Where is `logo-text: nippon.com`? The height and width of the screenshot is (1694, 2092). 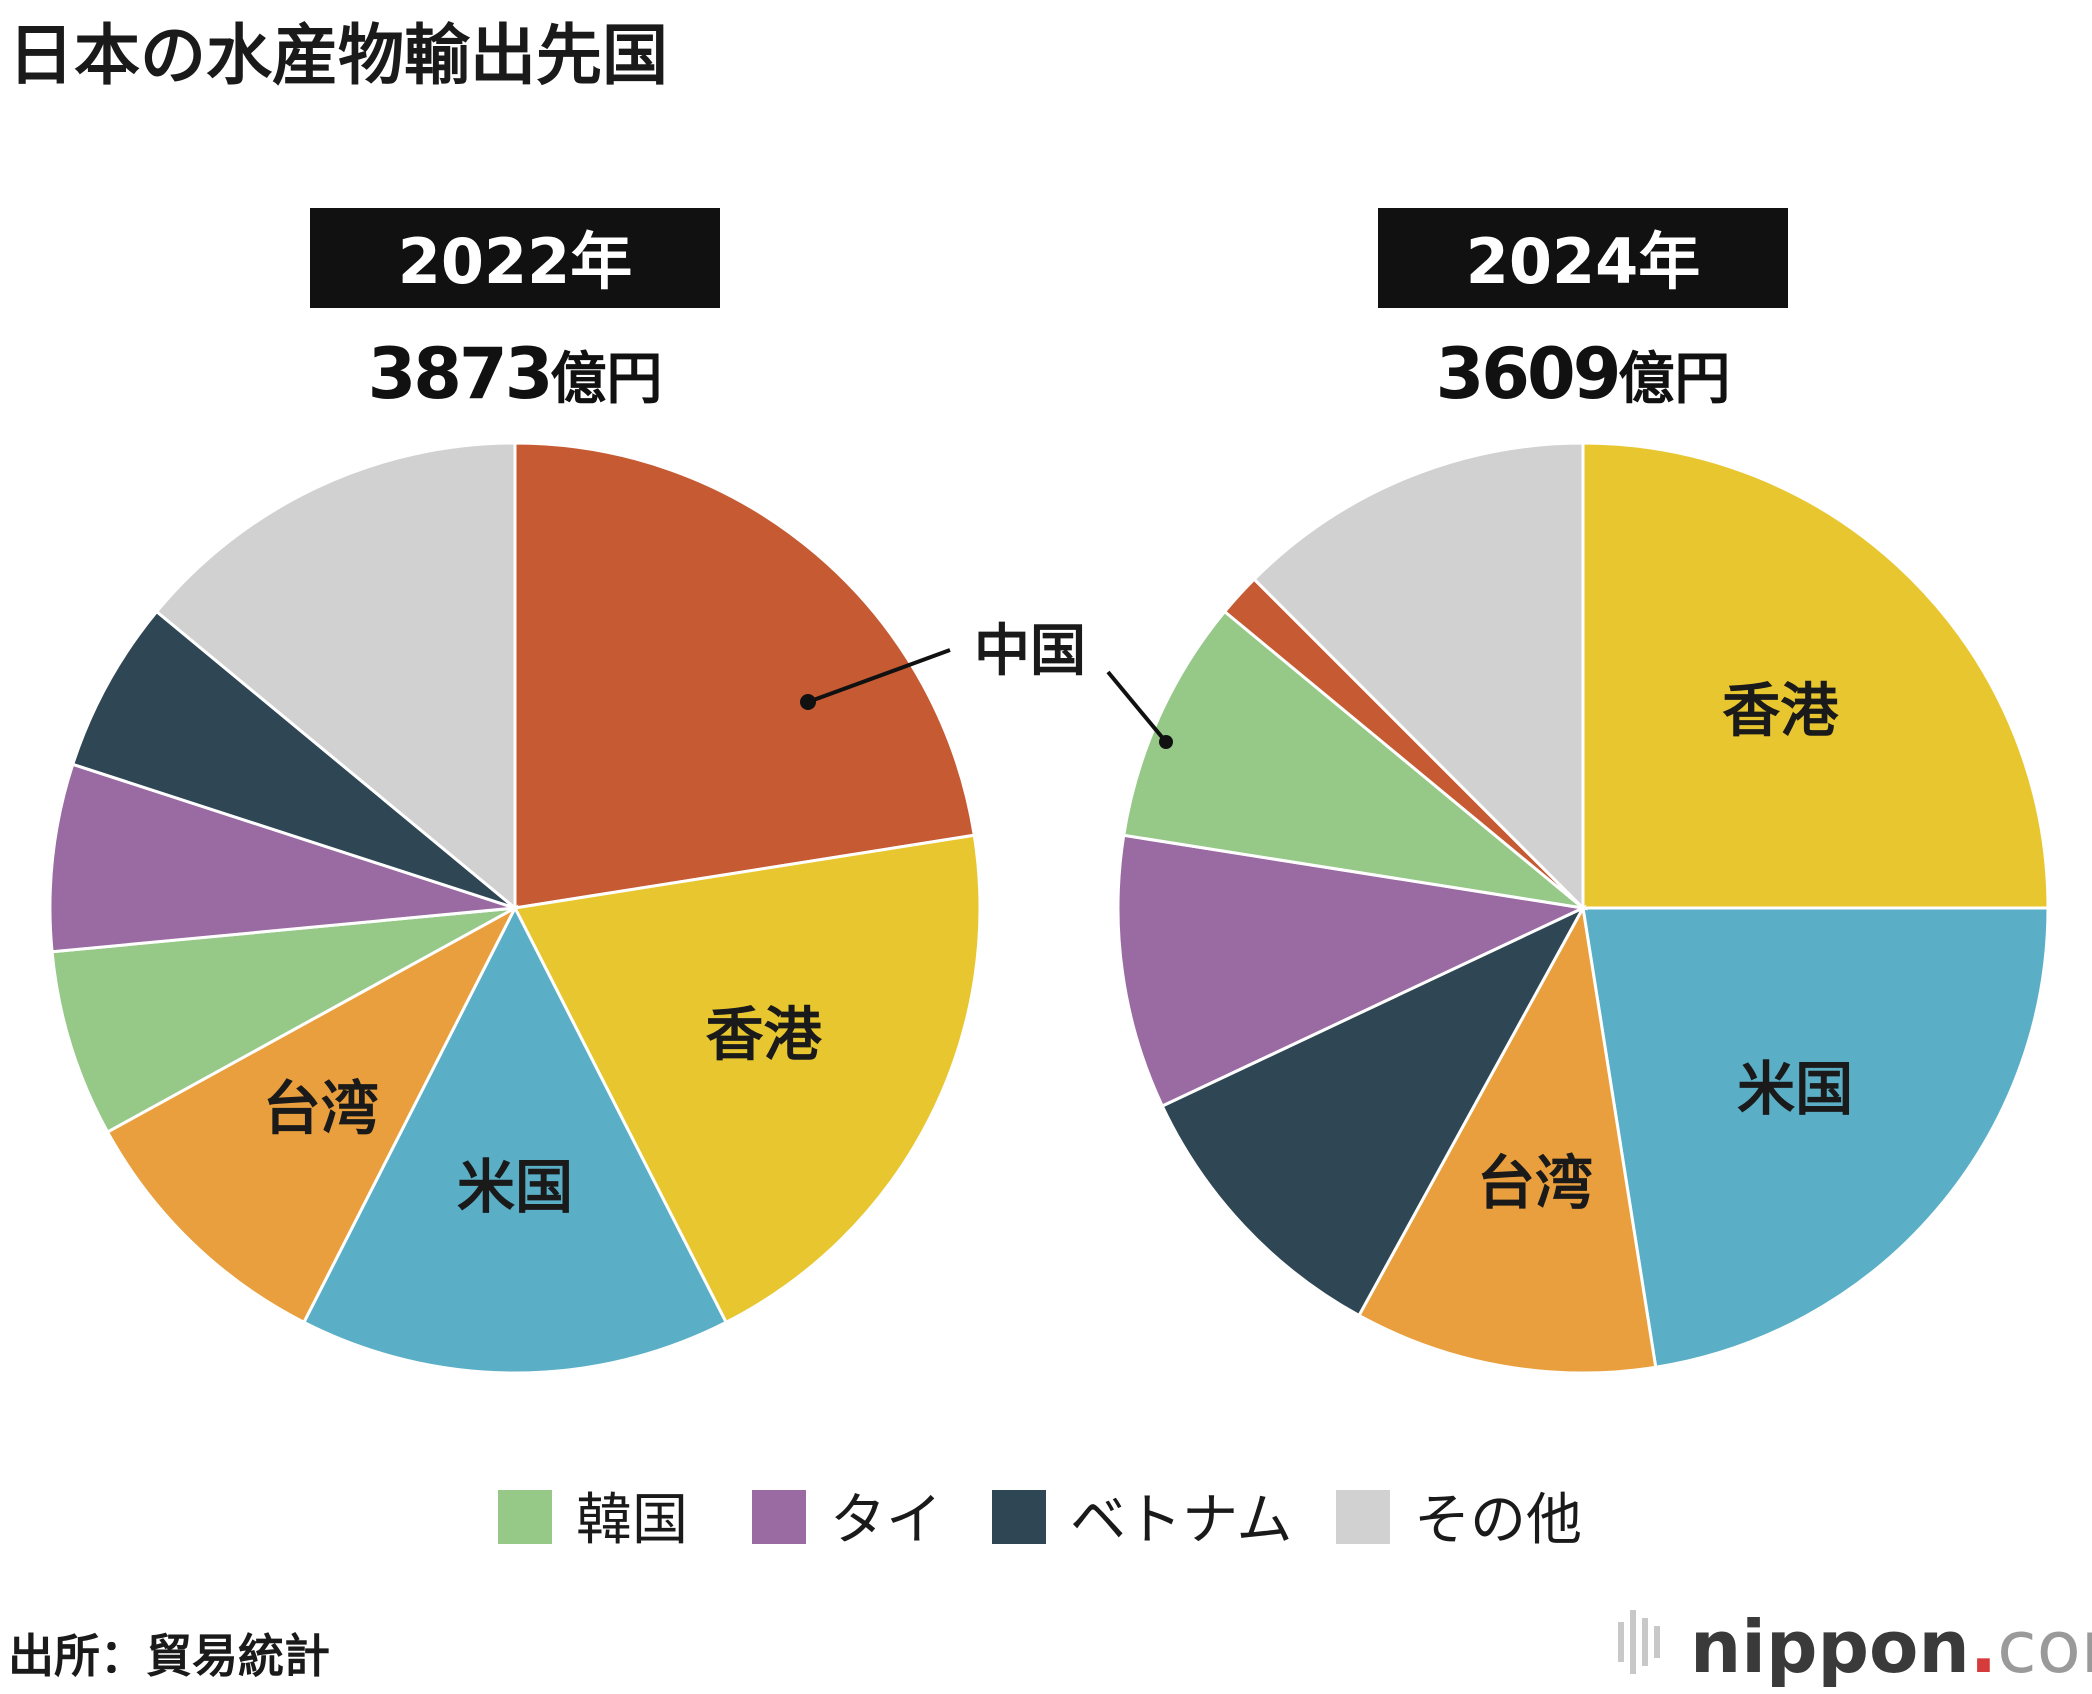
logo-text: nippon.com is located at coordinates (1891, 1647).